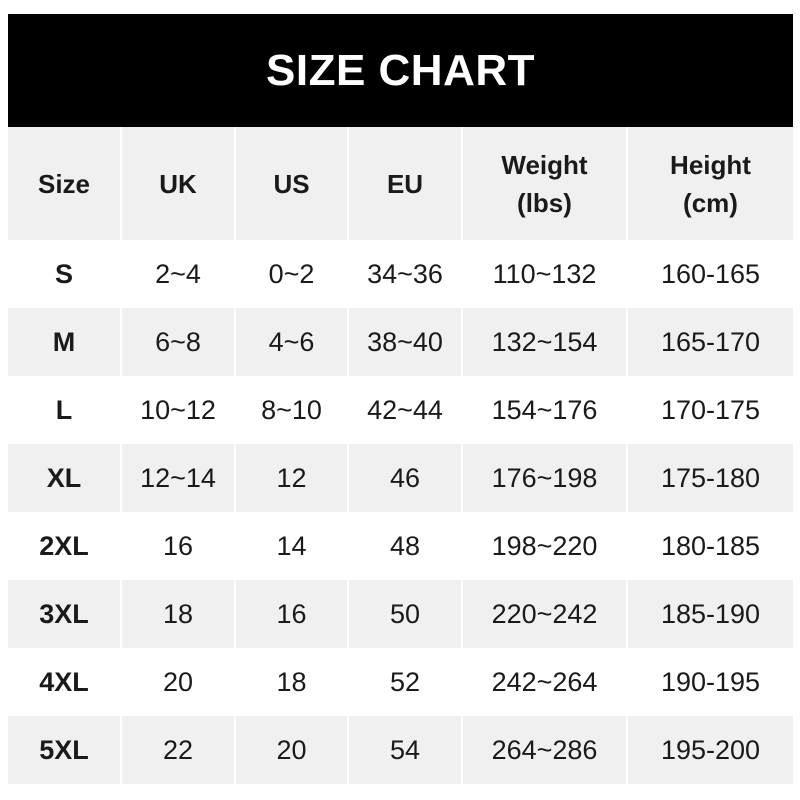 The image size is (800, 800). What do you see at coordinates (64, 614) in the screenshot?
I see `cell-size: 3XL` at bounding box center [64, 614].